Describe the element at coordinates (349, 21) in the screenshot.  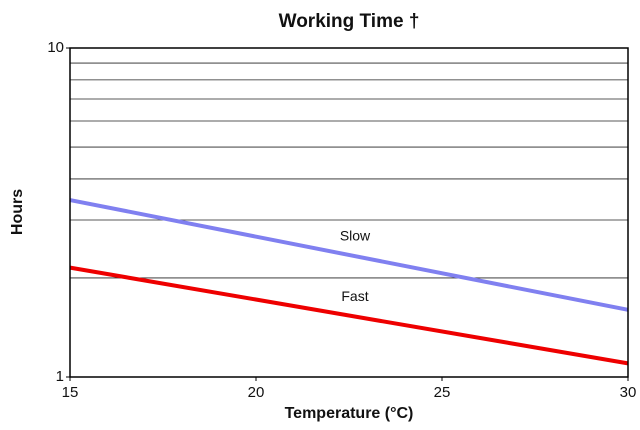
I see `chart-title: Working Time †` at that location.